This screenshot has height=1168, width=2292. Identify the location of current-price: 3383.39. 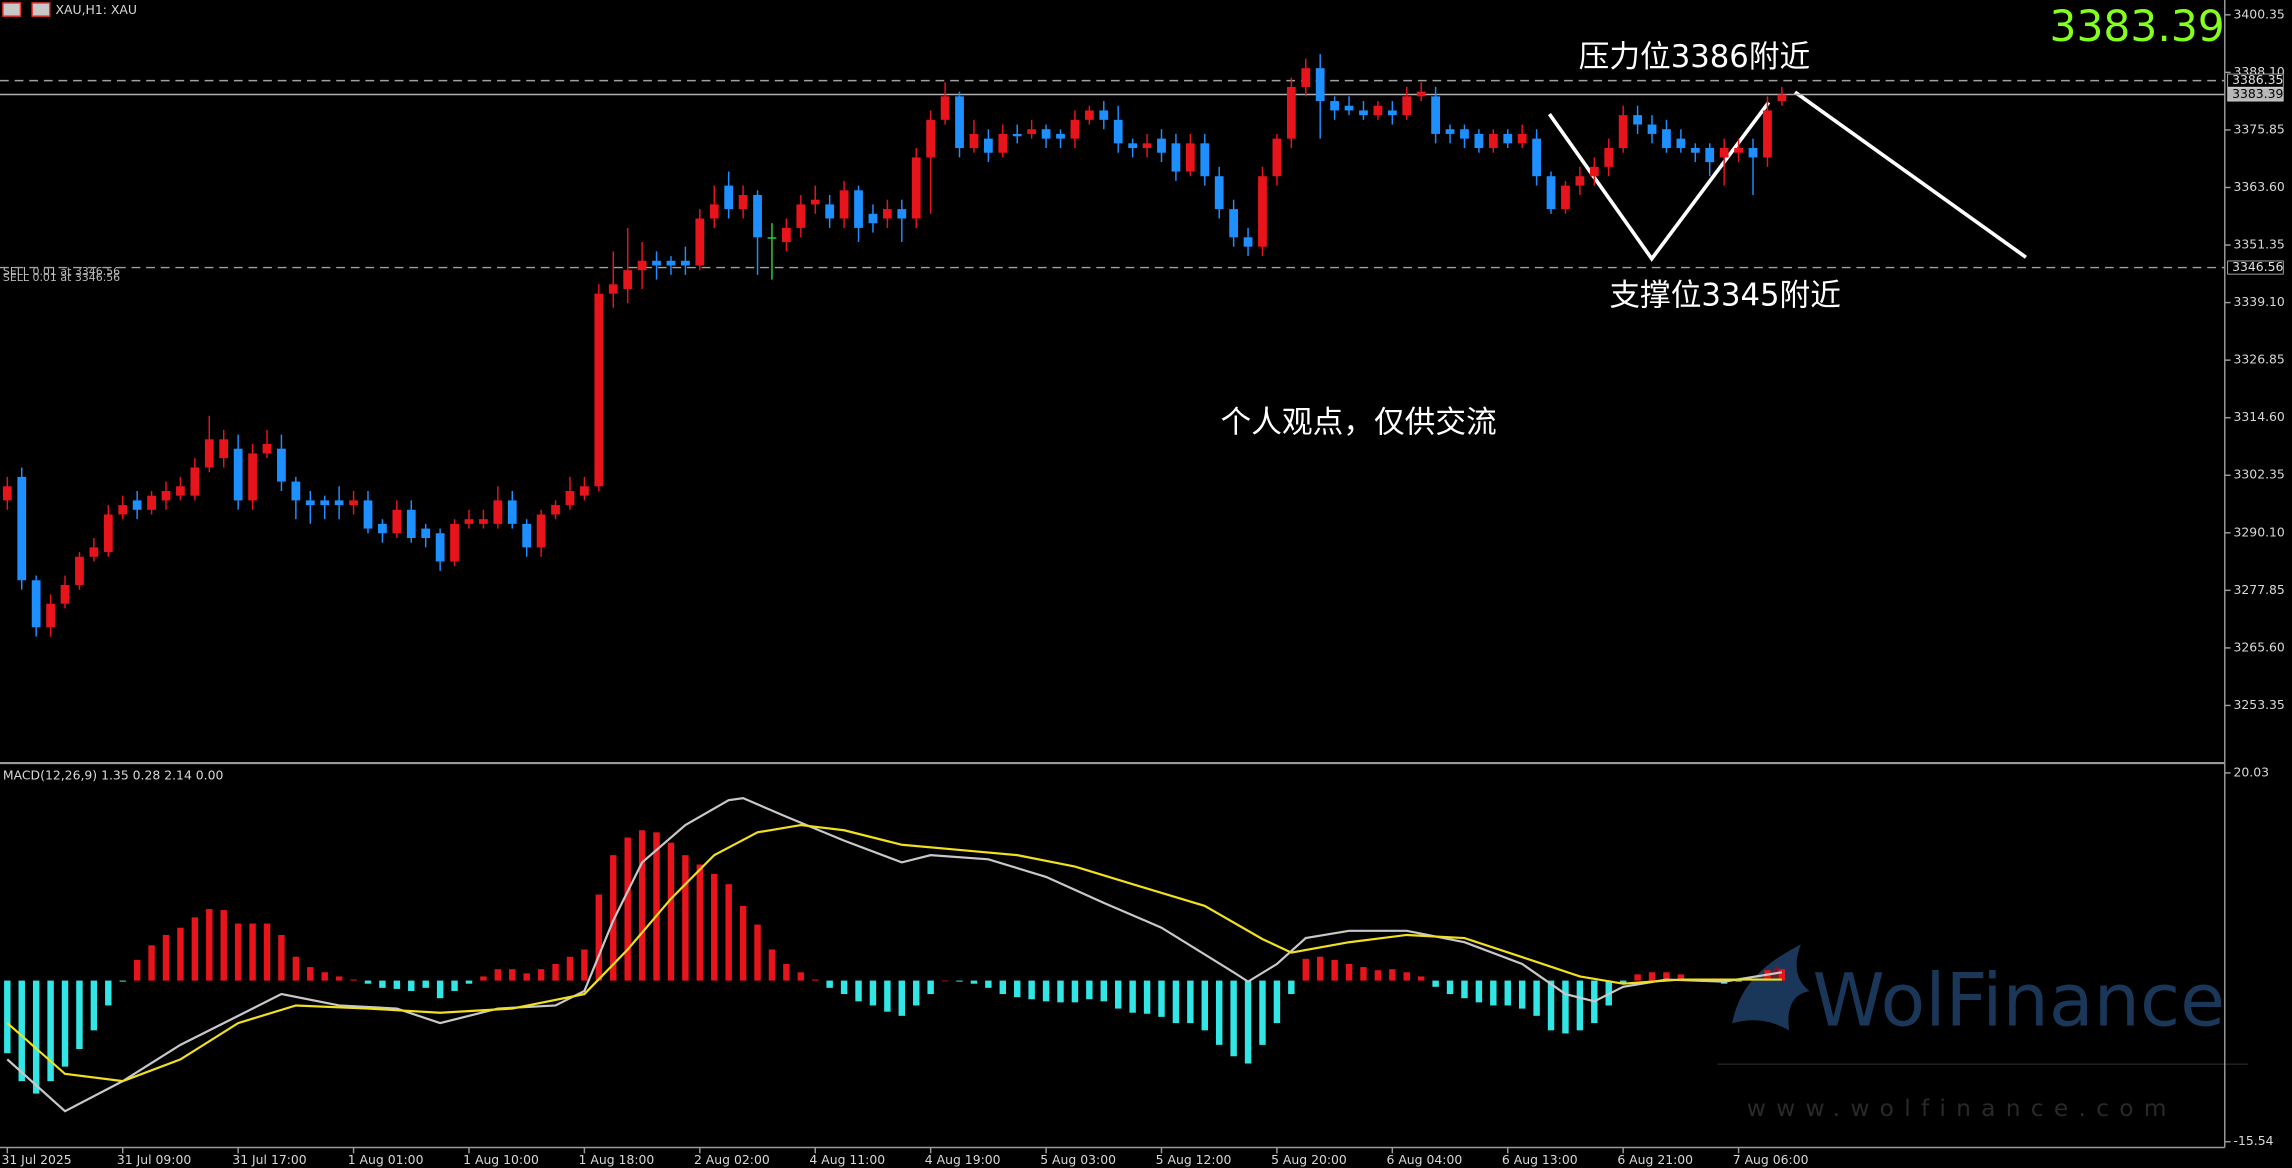
(2137, 26).